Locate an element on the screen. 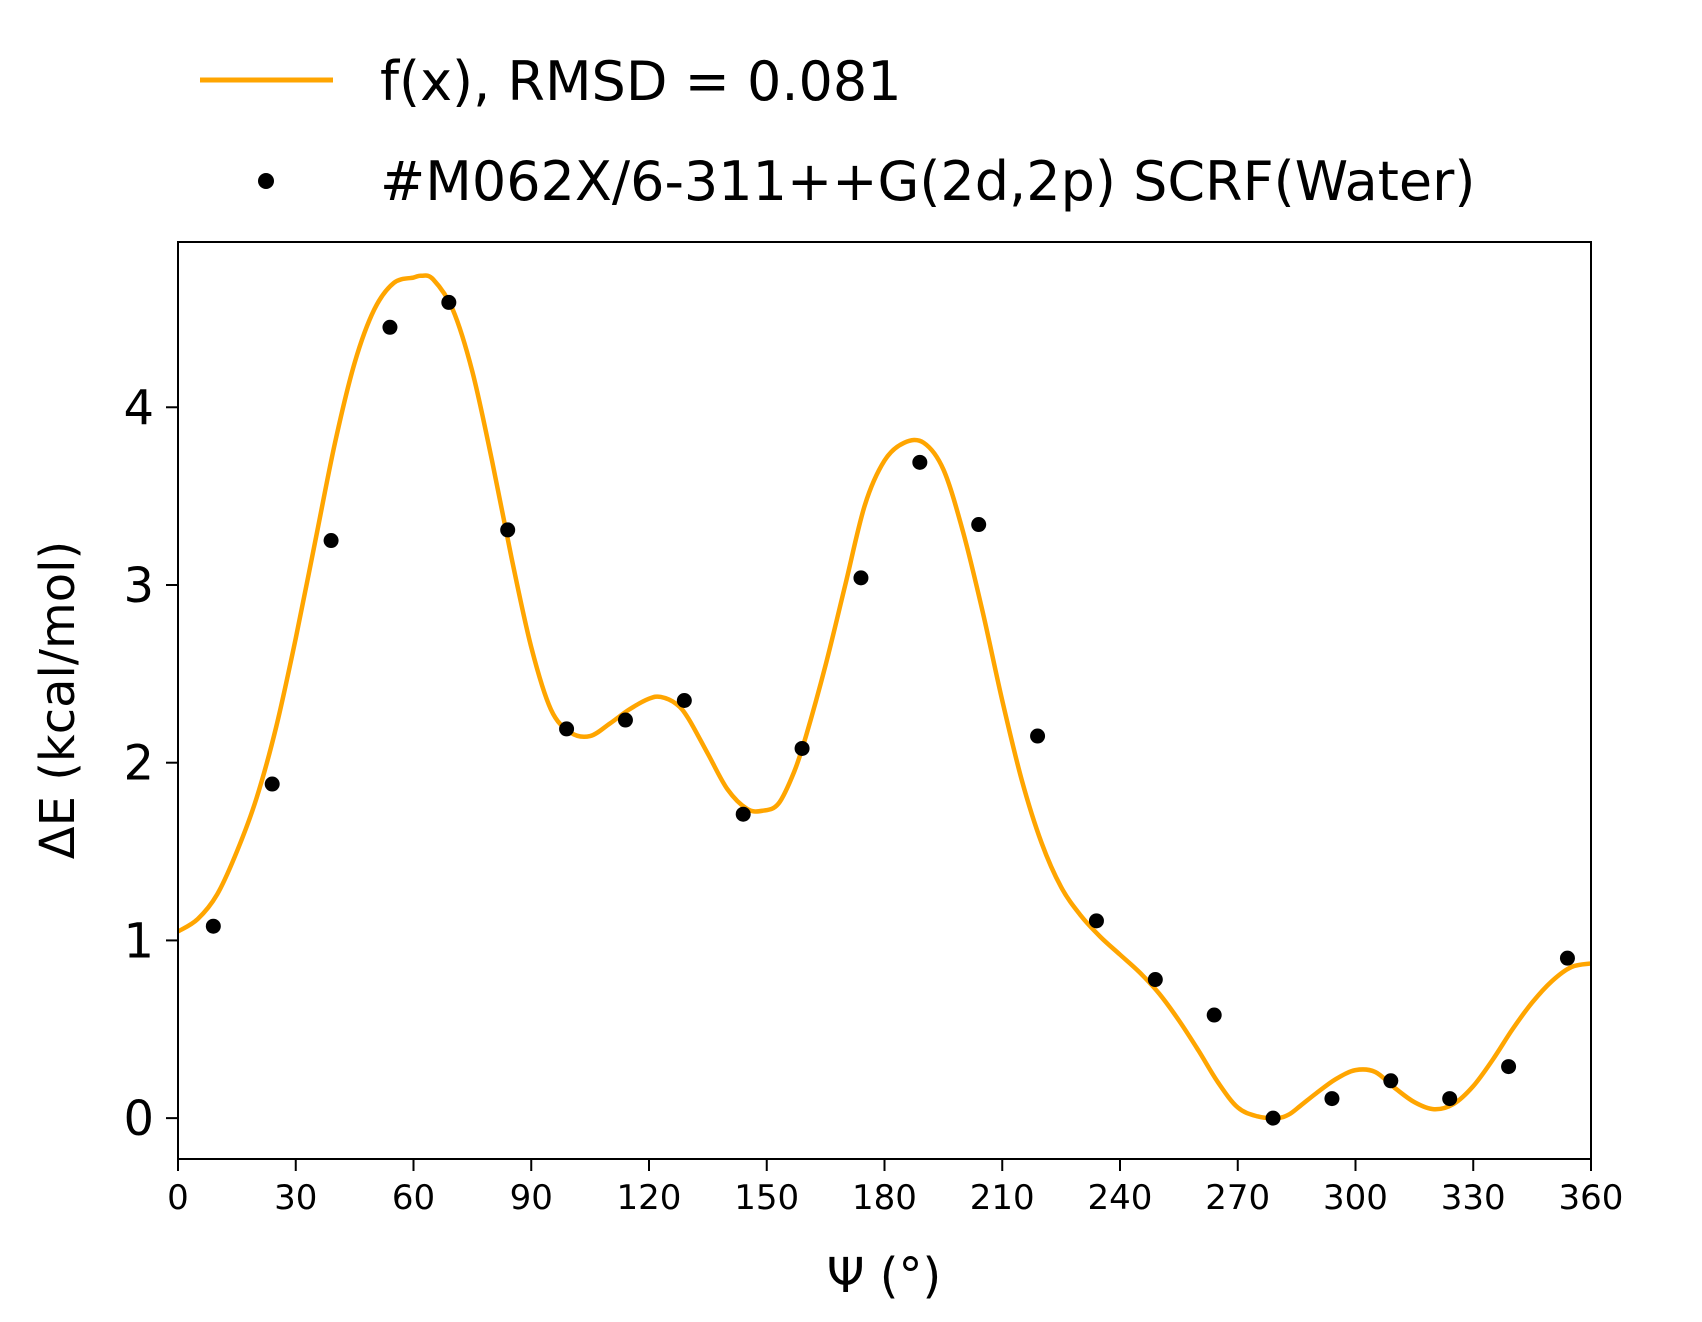 The image size is (1702, 1322). y-tick-label: 4 is located at coordinates (138, 408).